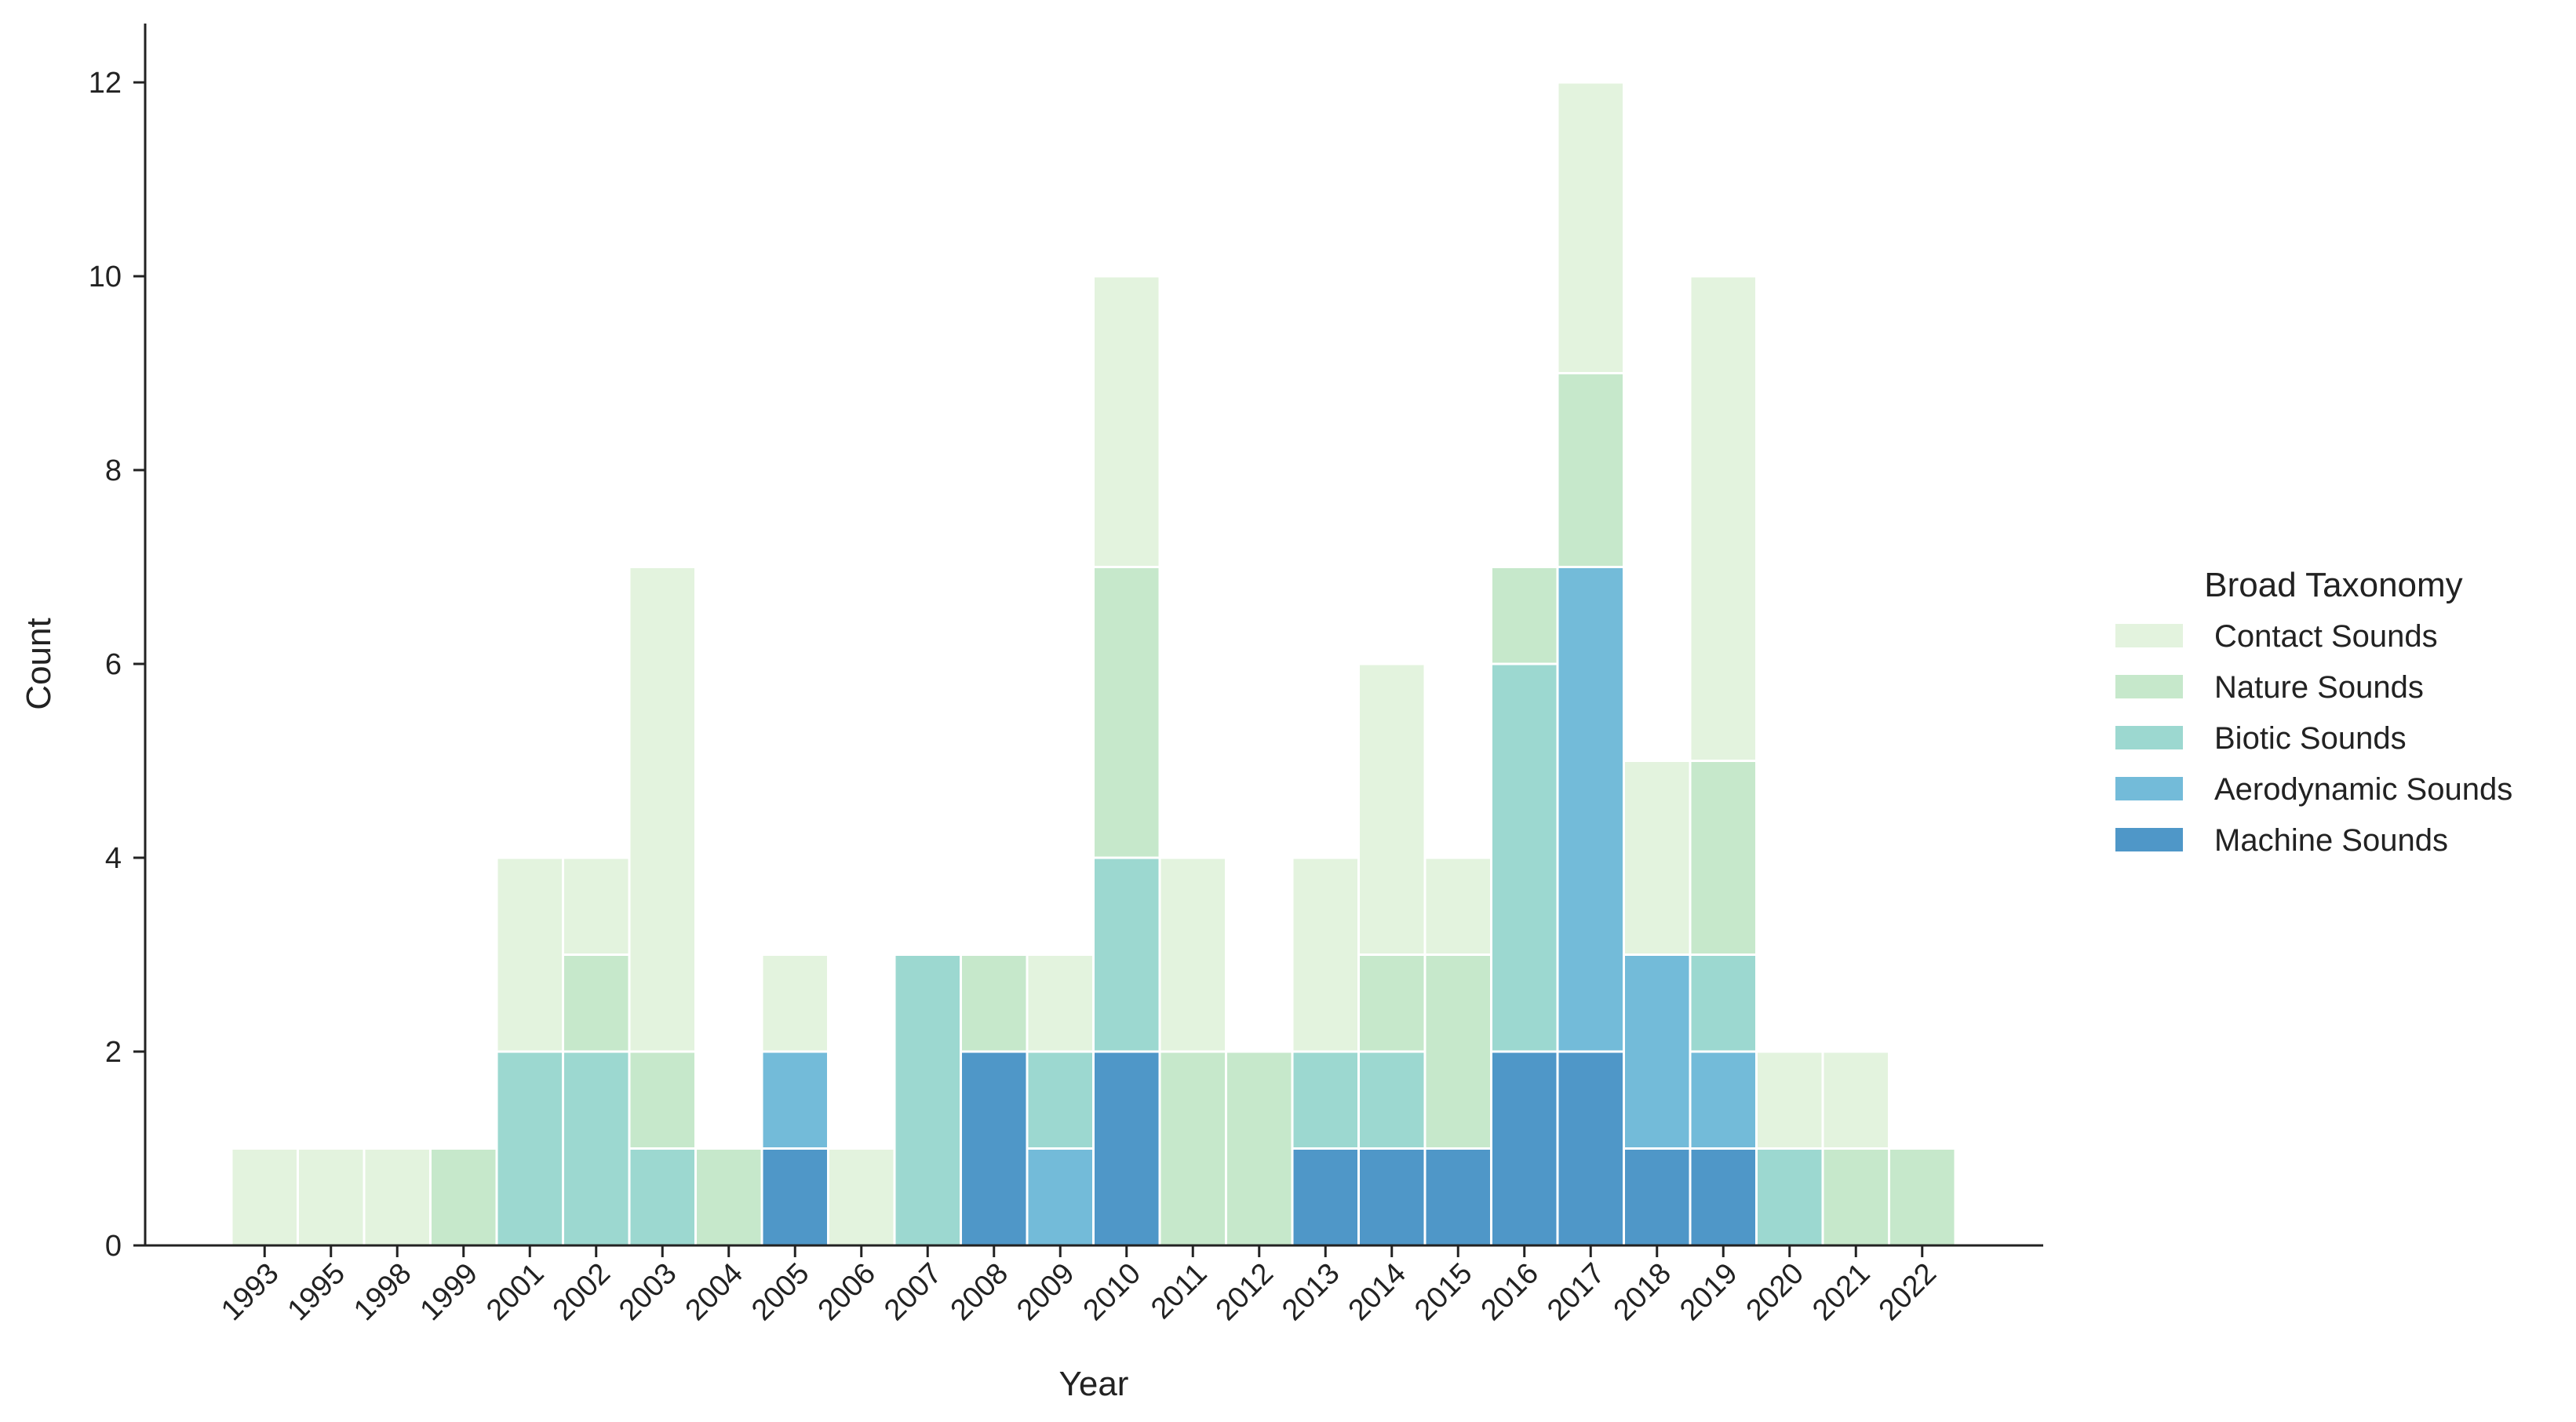 This screenshot has width=2576, height=1422. I want to click on bar-segment-machine-sounds-2008, so click(994, 1148).